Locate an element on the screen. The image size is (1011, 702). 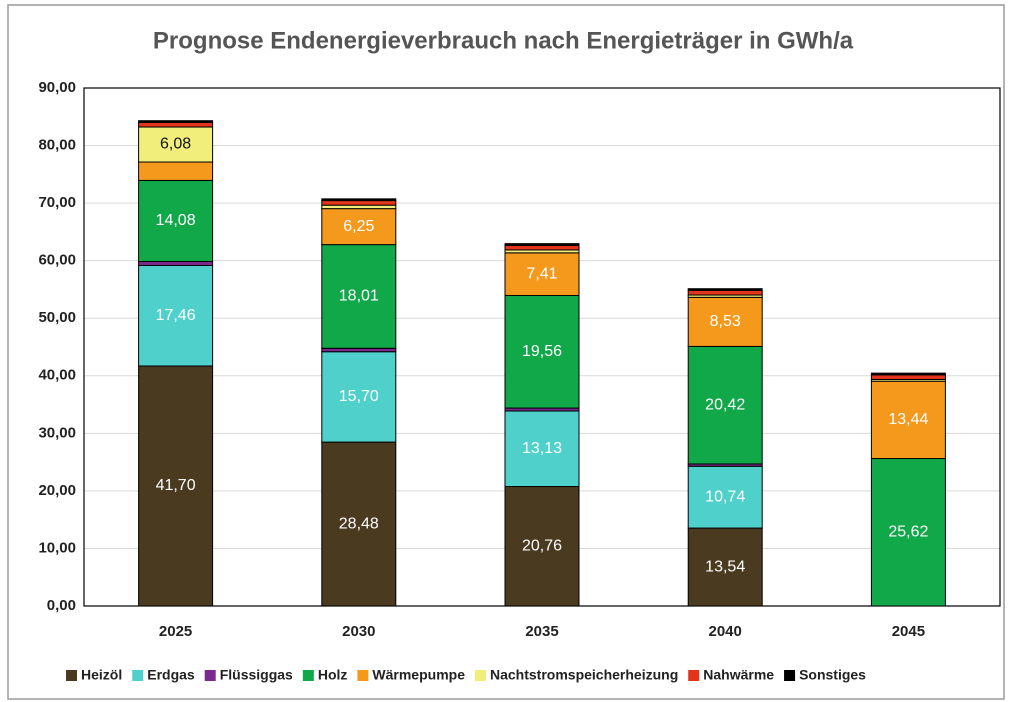
value-label: 13,44 is located at coordinates (908, 419).